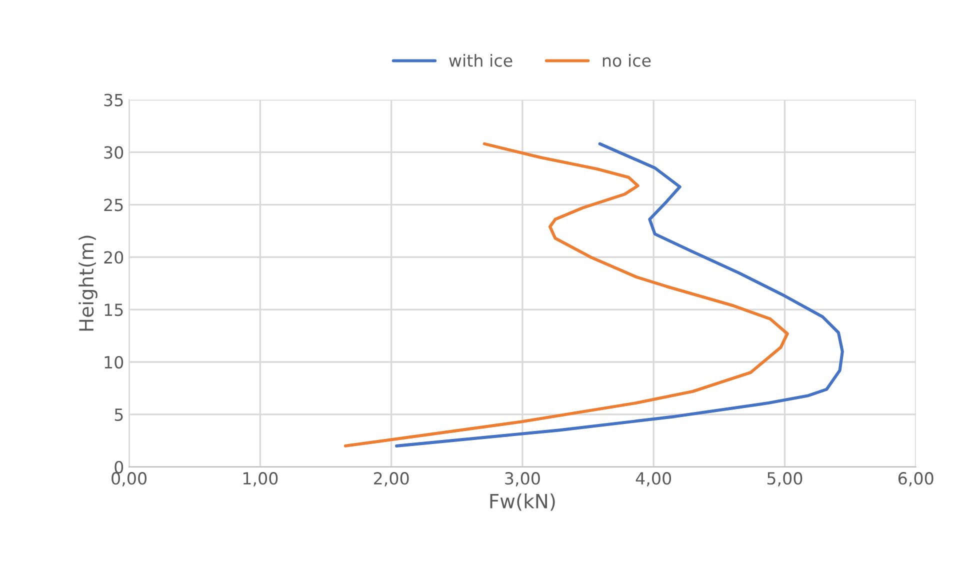  I want to click on legend-label: with ice, so click(480, 60).